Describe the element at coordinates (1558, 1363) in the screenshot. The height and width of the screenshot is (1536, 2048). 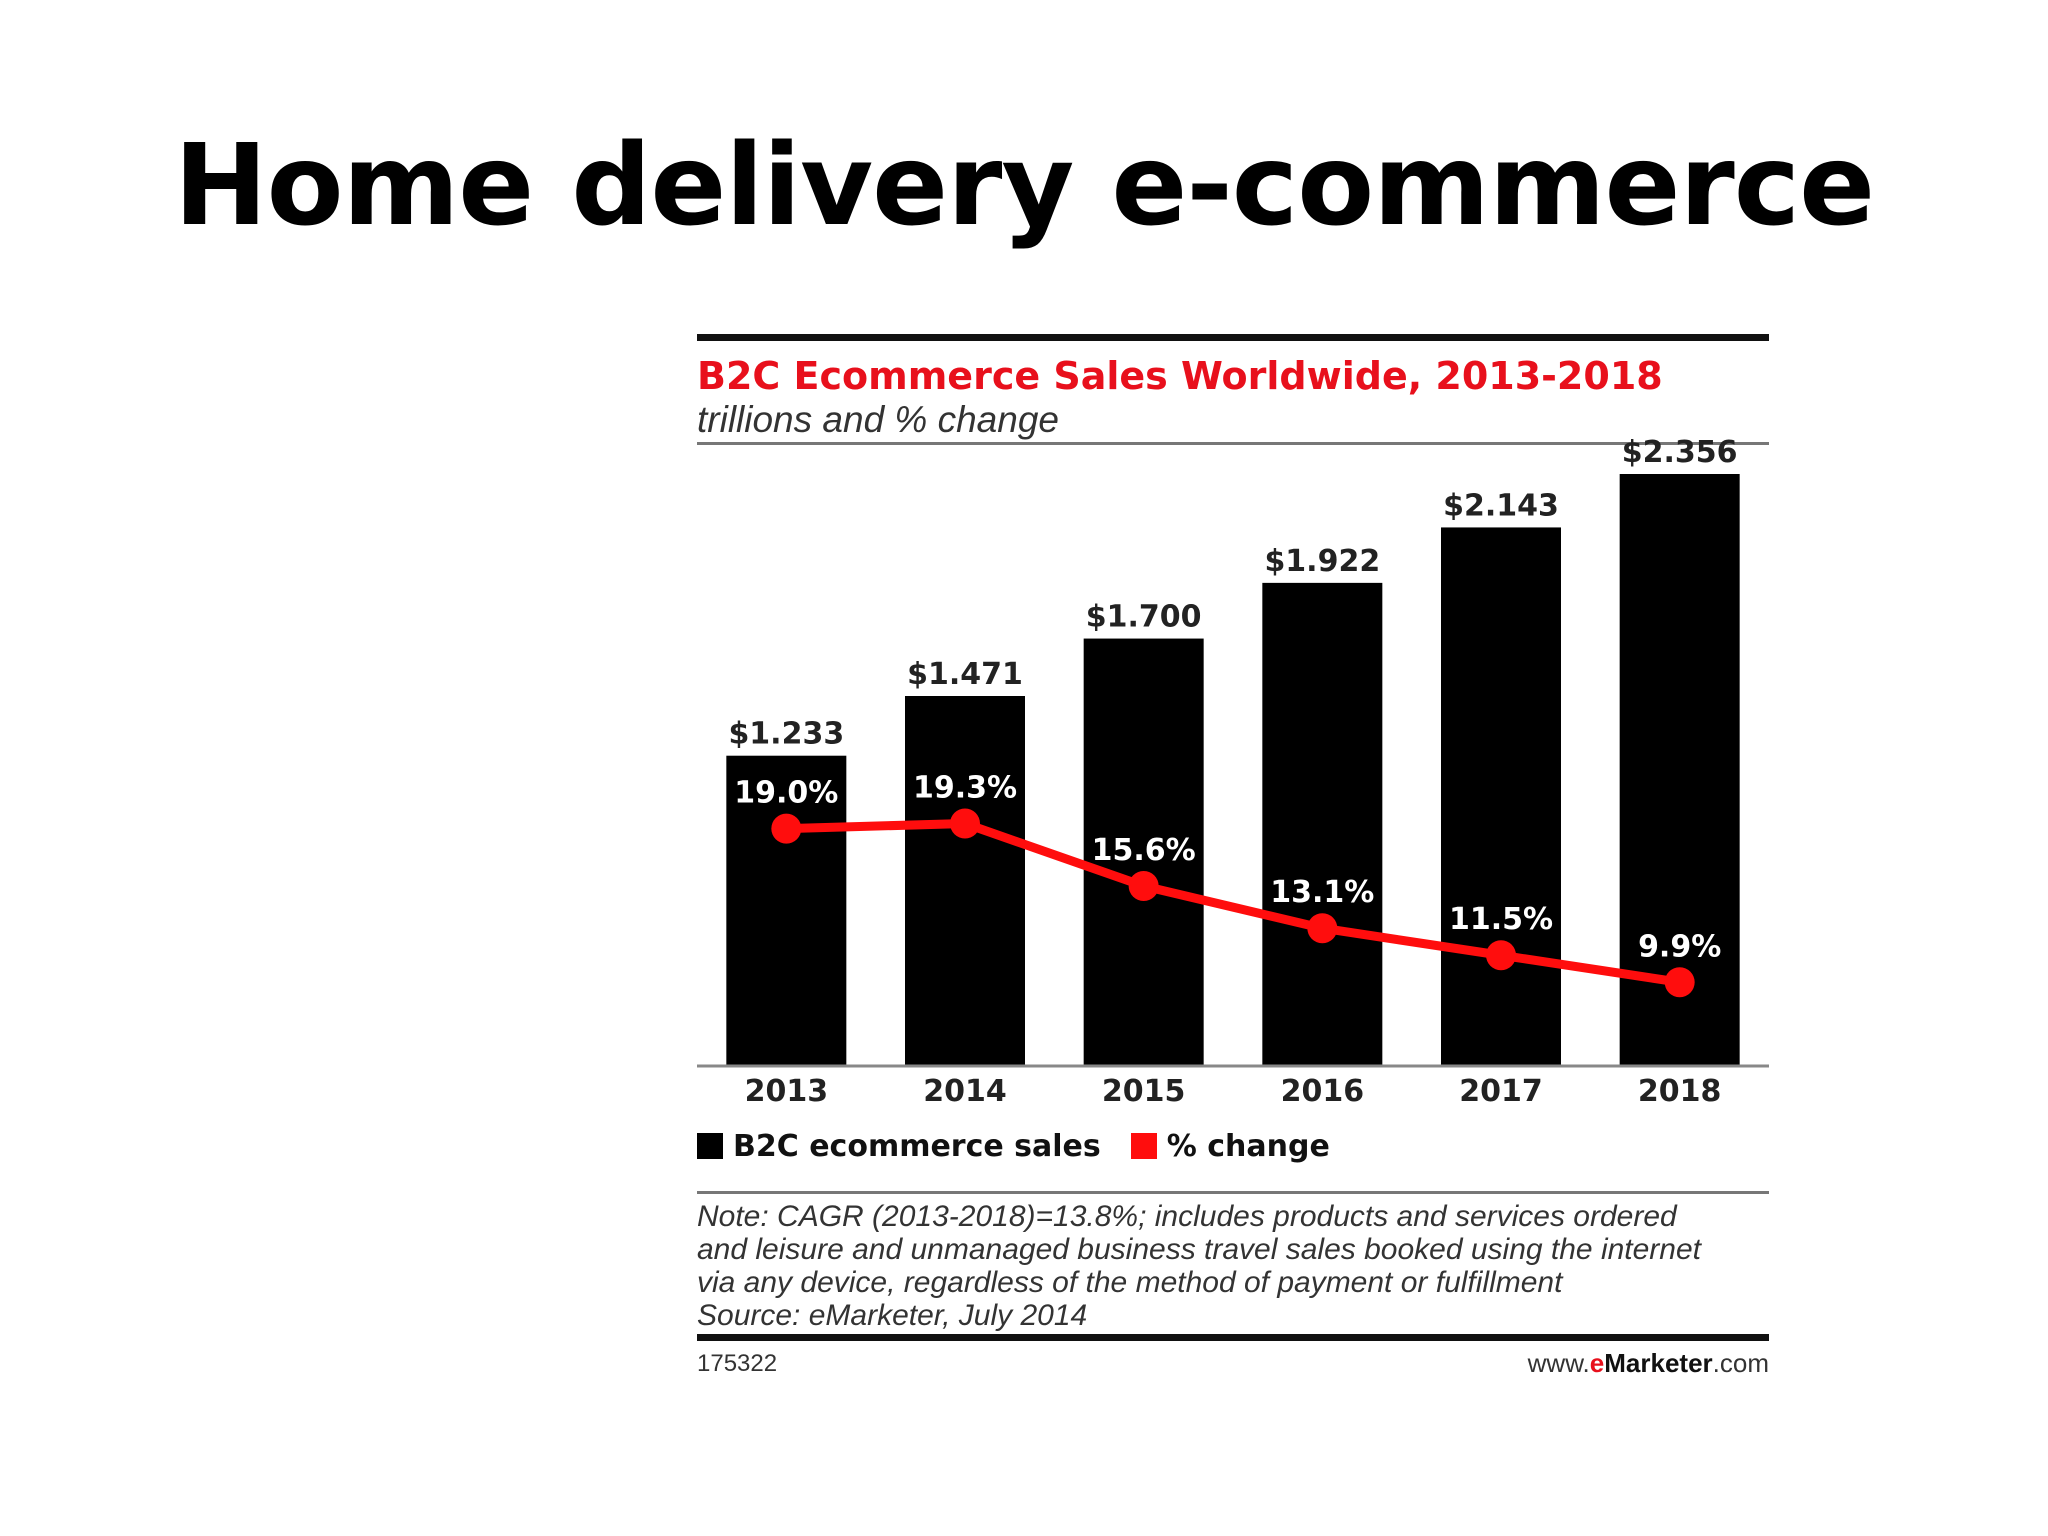
I see `brand-prefix: www.` at that location.